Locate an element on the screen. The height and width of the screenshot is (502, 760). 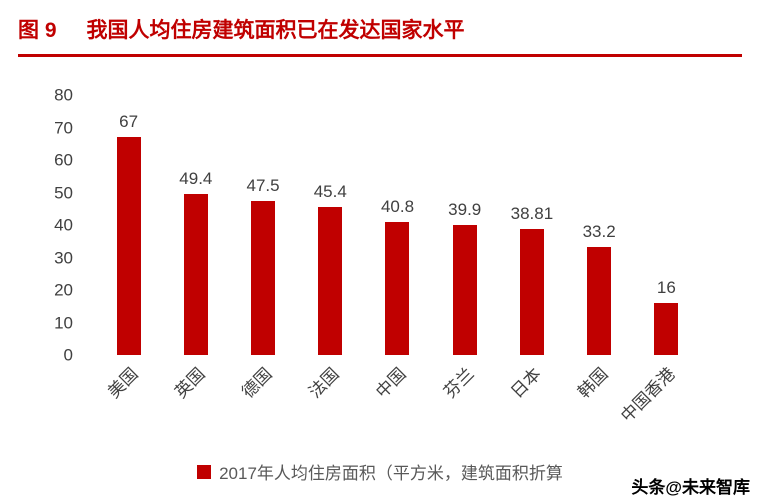
bar-value-label: 16 is located at coordinates (666, 287).